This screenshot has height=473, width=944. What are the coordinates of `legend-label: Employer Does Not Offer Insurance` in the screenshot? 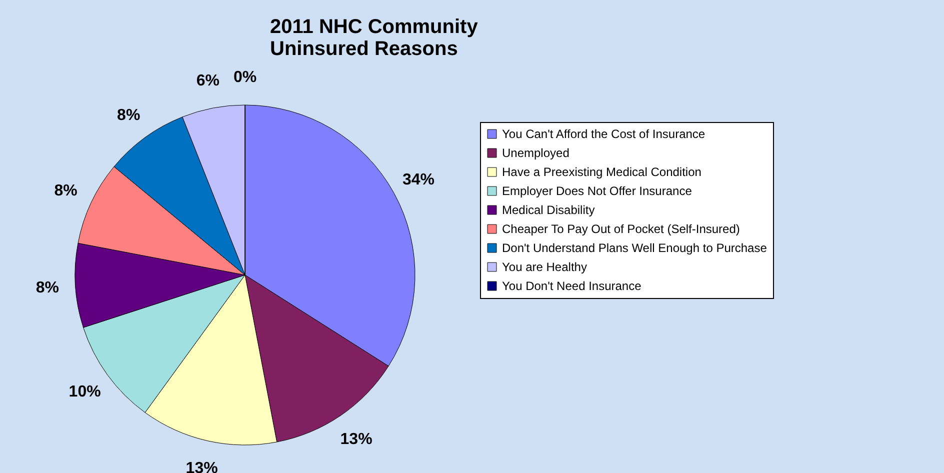 It's located at (597, 191).